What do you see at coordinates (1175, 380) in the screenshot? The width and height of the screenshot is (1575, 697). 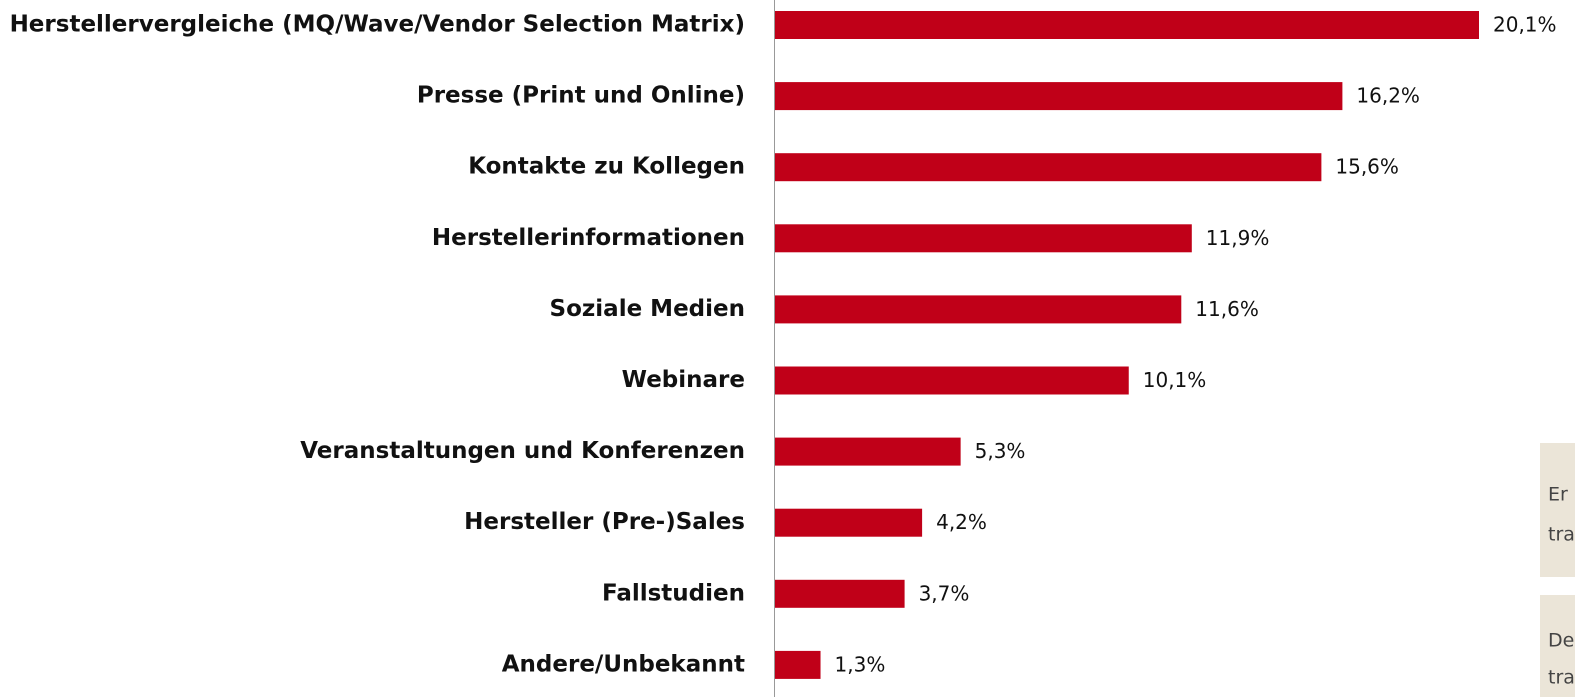 I see `value-label: 10,1%` at bounding box center [1175, 380].